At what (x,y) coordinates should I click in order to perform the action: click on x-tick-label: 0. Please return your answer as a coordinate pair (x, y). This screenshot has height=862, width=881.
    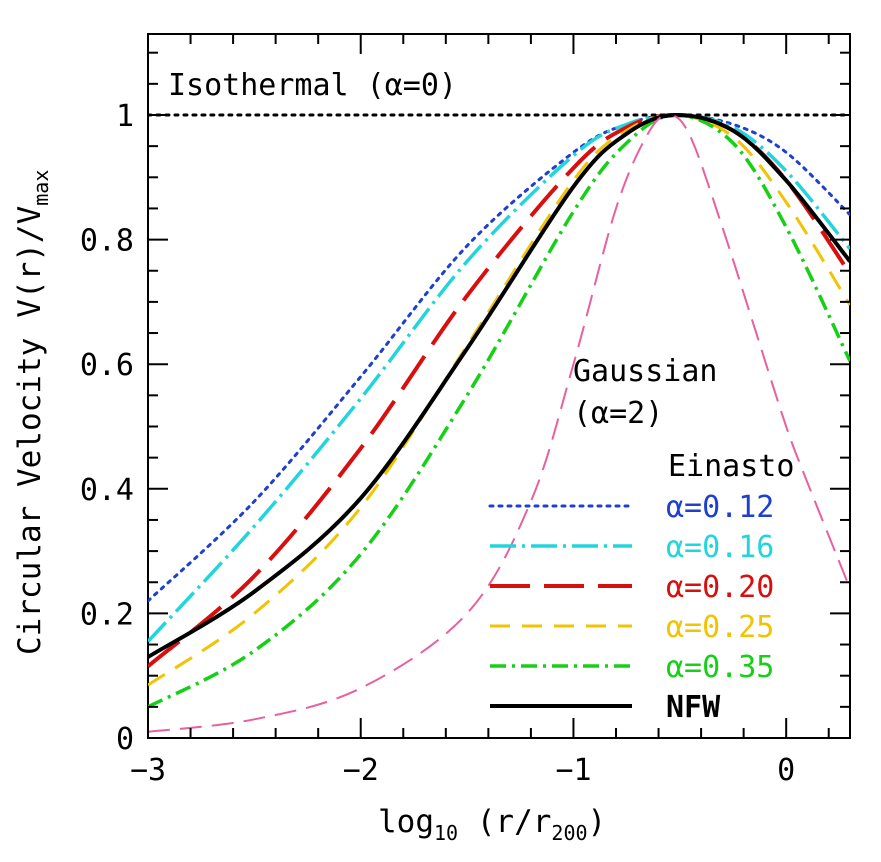
    Looking at the image, I should click on (786, 770).